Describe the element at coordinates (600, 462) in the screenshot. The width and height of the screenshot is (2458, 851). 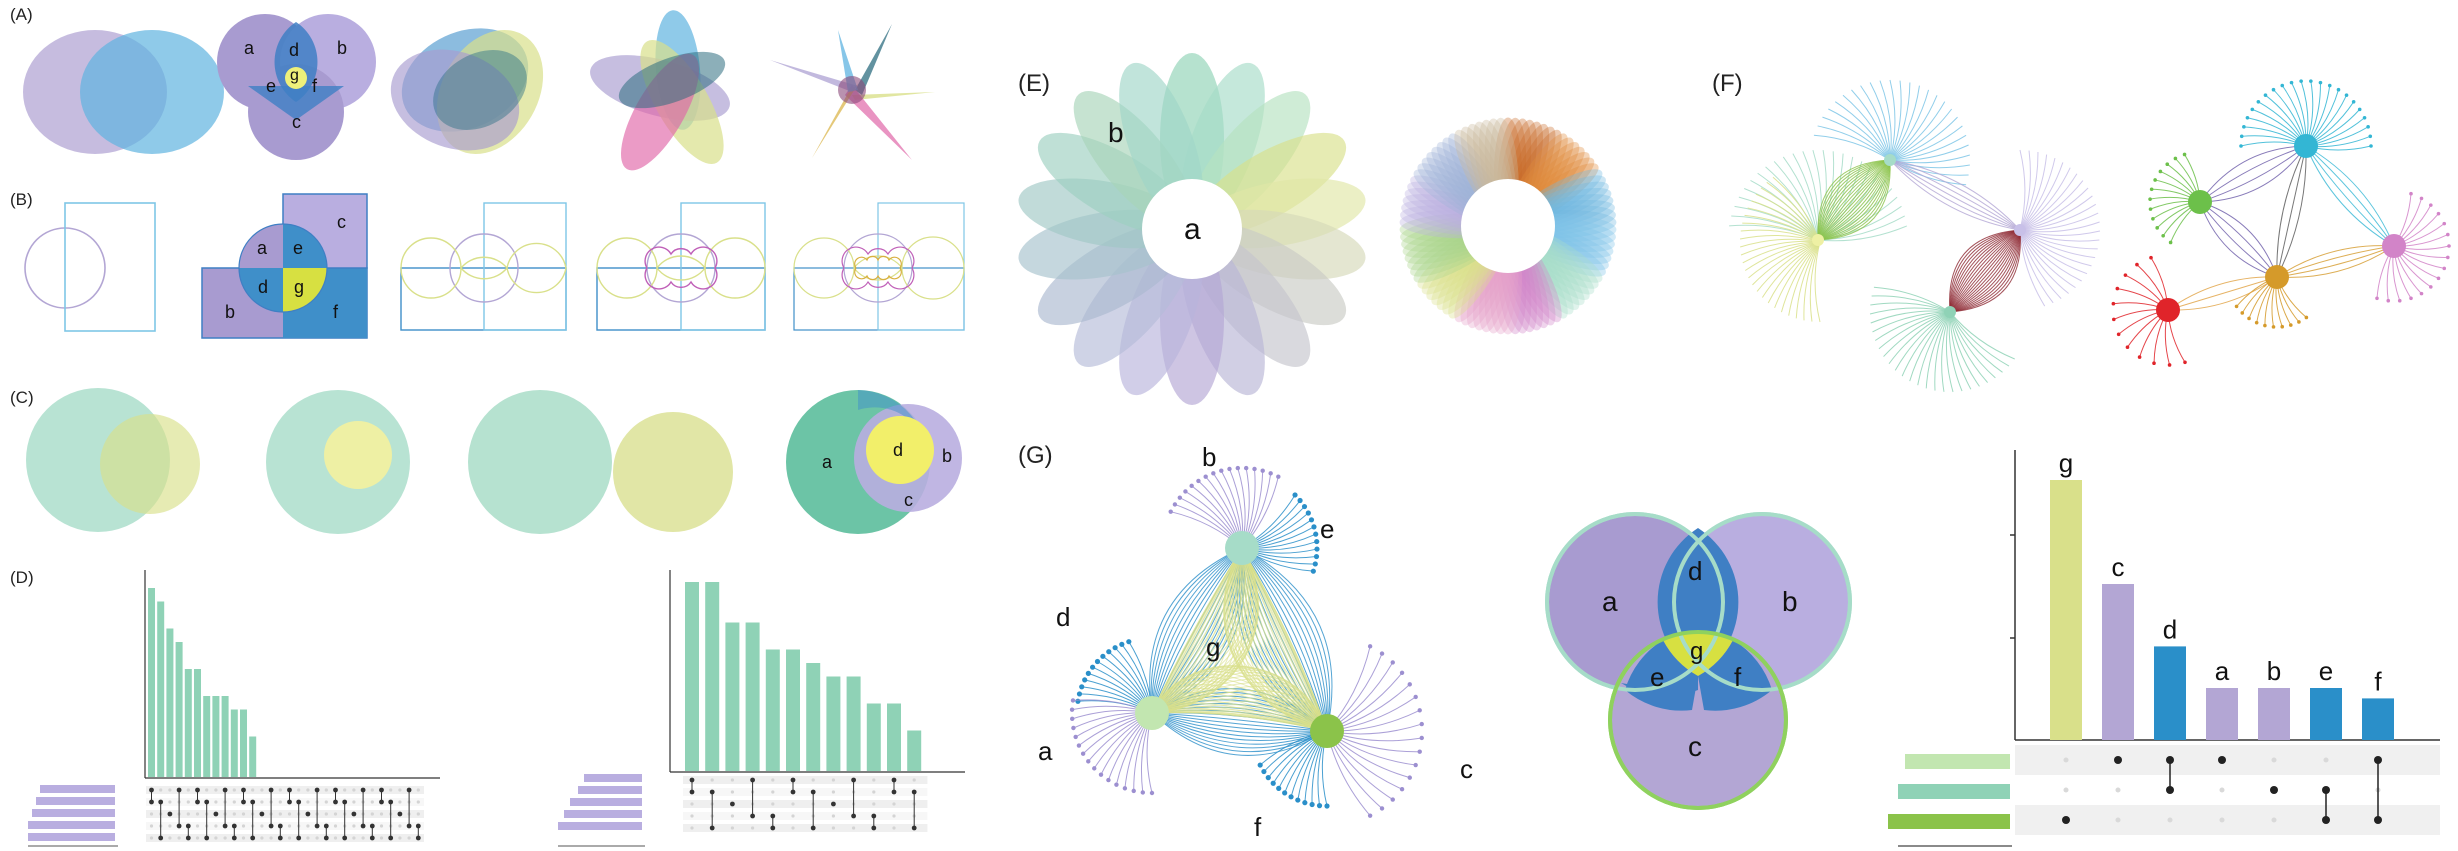
I see `euler-disjoint` at that location.